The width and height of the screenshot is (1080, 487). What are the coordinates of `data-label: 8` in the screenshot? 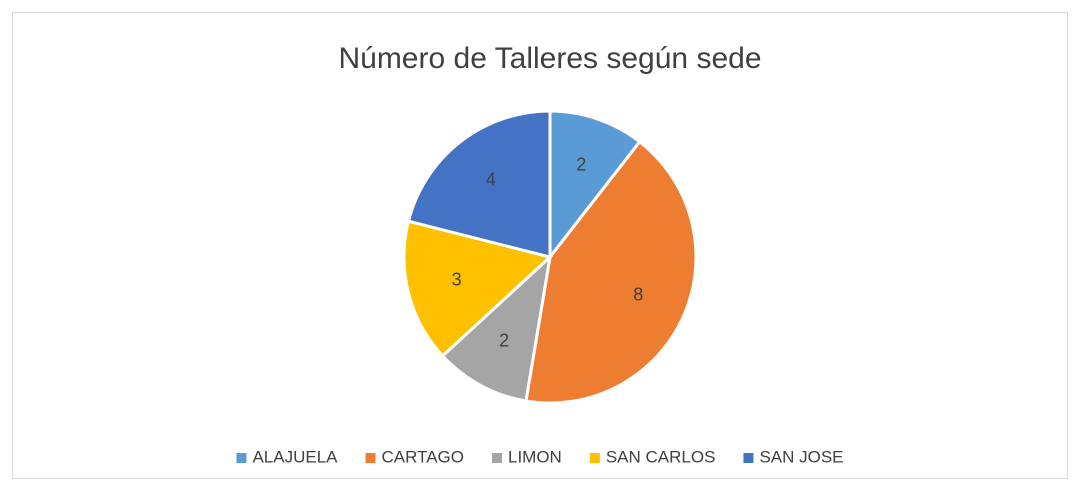 It's located at (638, 294).